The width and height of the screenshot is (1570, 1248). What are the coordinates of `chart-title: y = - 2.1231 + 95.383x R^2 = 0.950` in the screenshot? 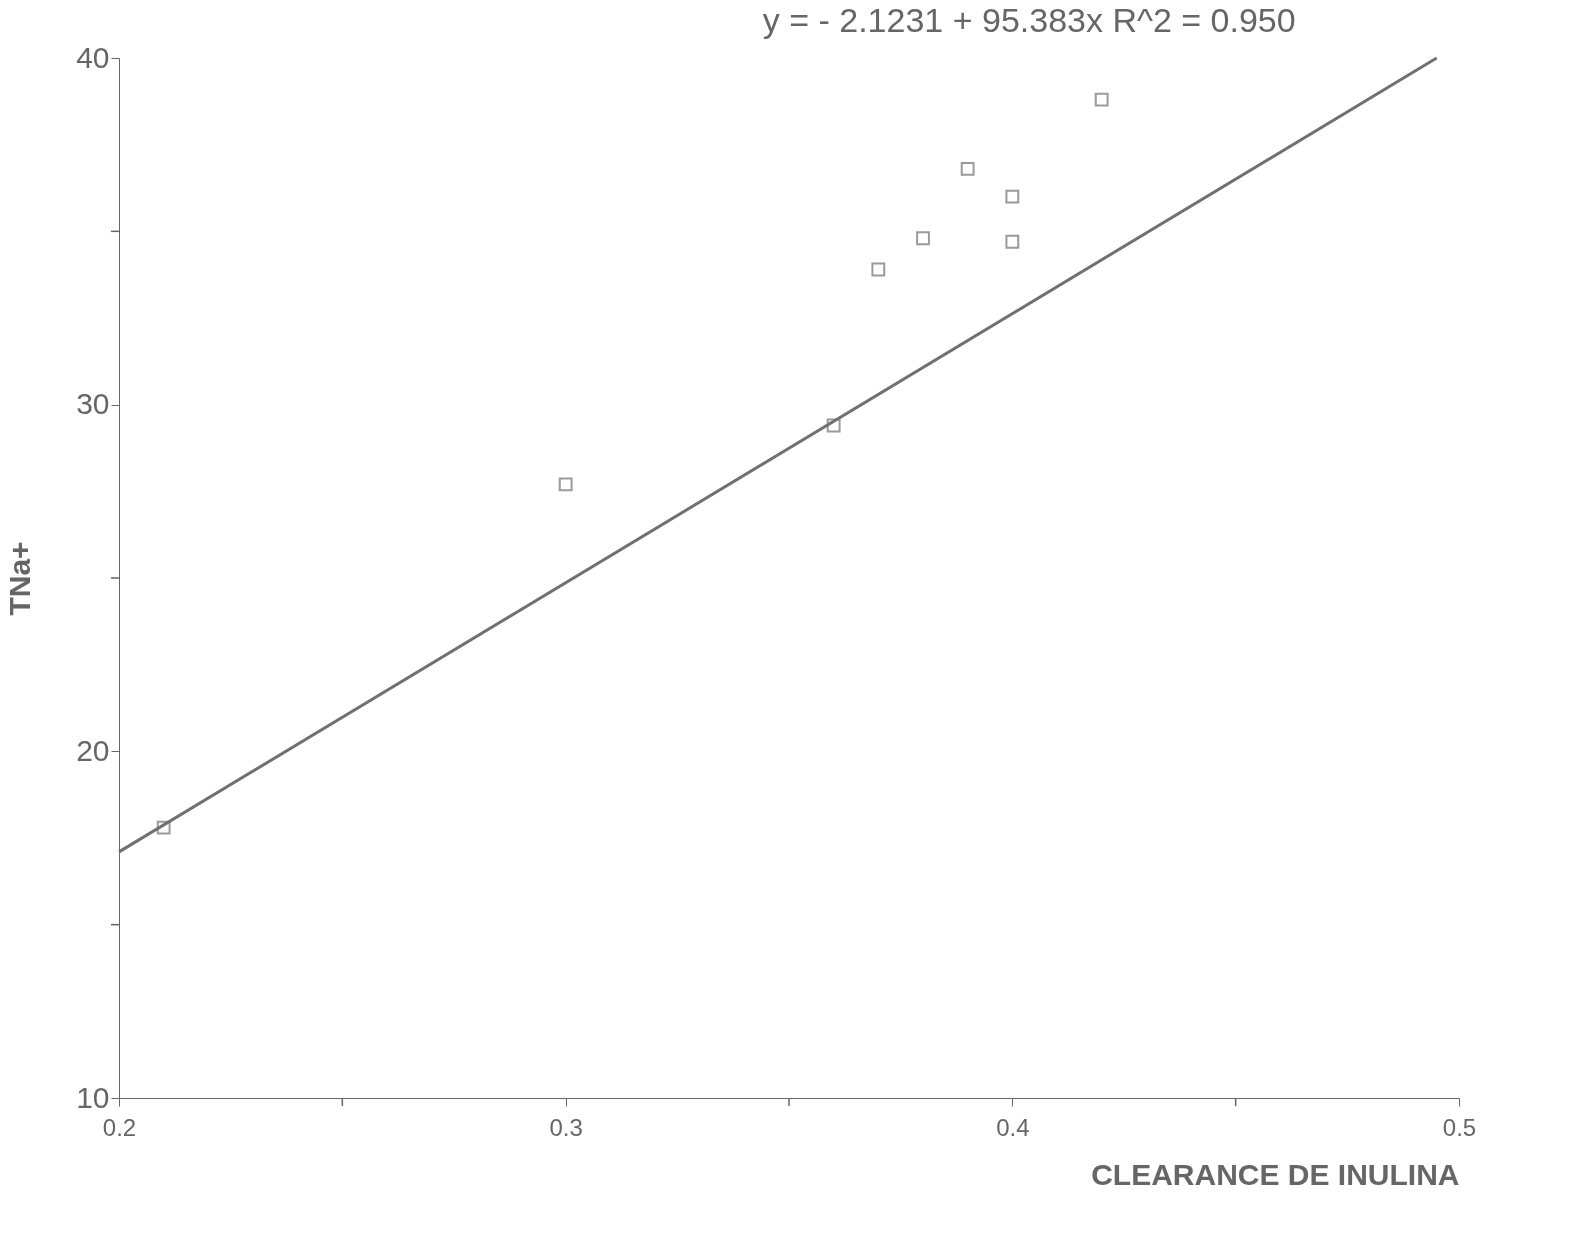 It's located at (1029, 20).